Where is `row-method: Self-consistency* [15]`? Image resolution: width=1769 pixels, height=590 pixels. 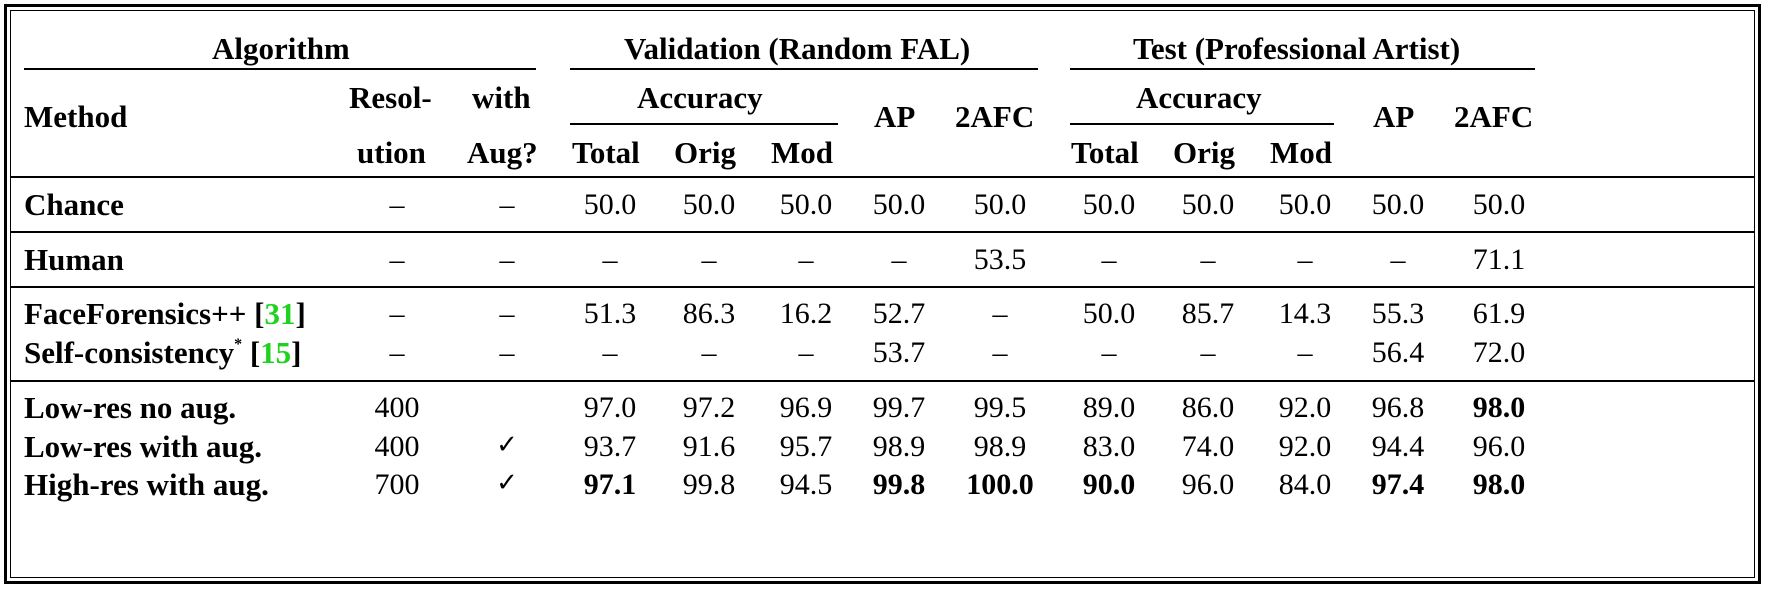 row-method: Self-consistency* [15] is located at coordinates (163, 352).